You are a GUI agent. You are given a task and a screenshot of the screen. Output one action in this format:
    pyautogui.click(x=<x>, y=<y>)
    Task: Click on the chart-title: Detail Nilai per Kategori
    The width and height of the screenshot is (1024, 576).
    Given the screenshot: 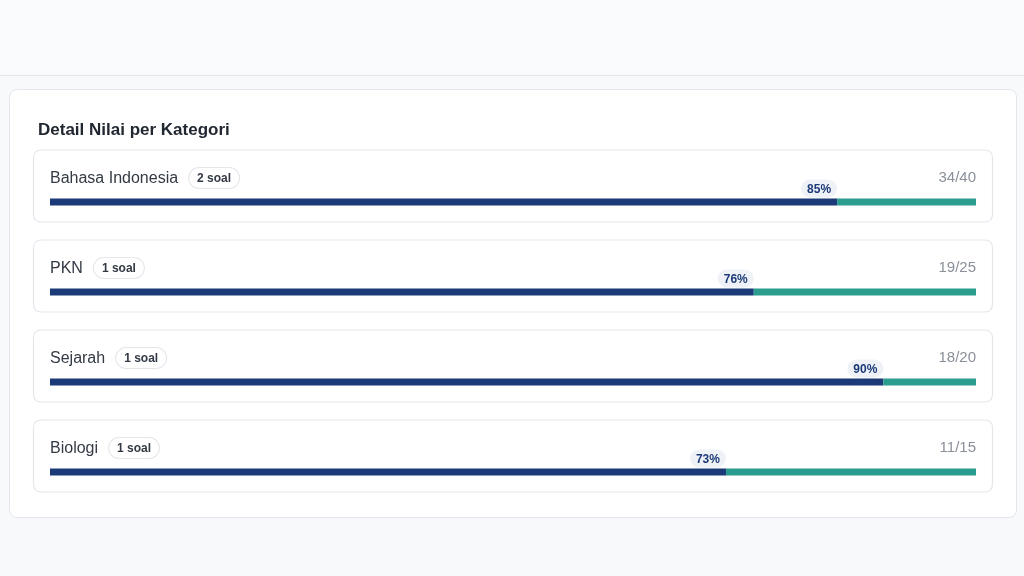 What is the action you would take?
    pyautogui.click(x=134, y=129)
    